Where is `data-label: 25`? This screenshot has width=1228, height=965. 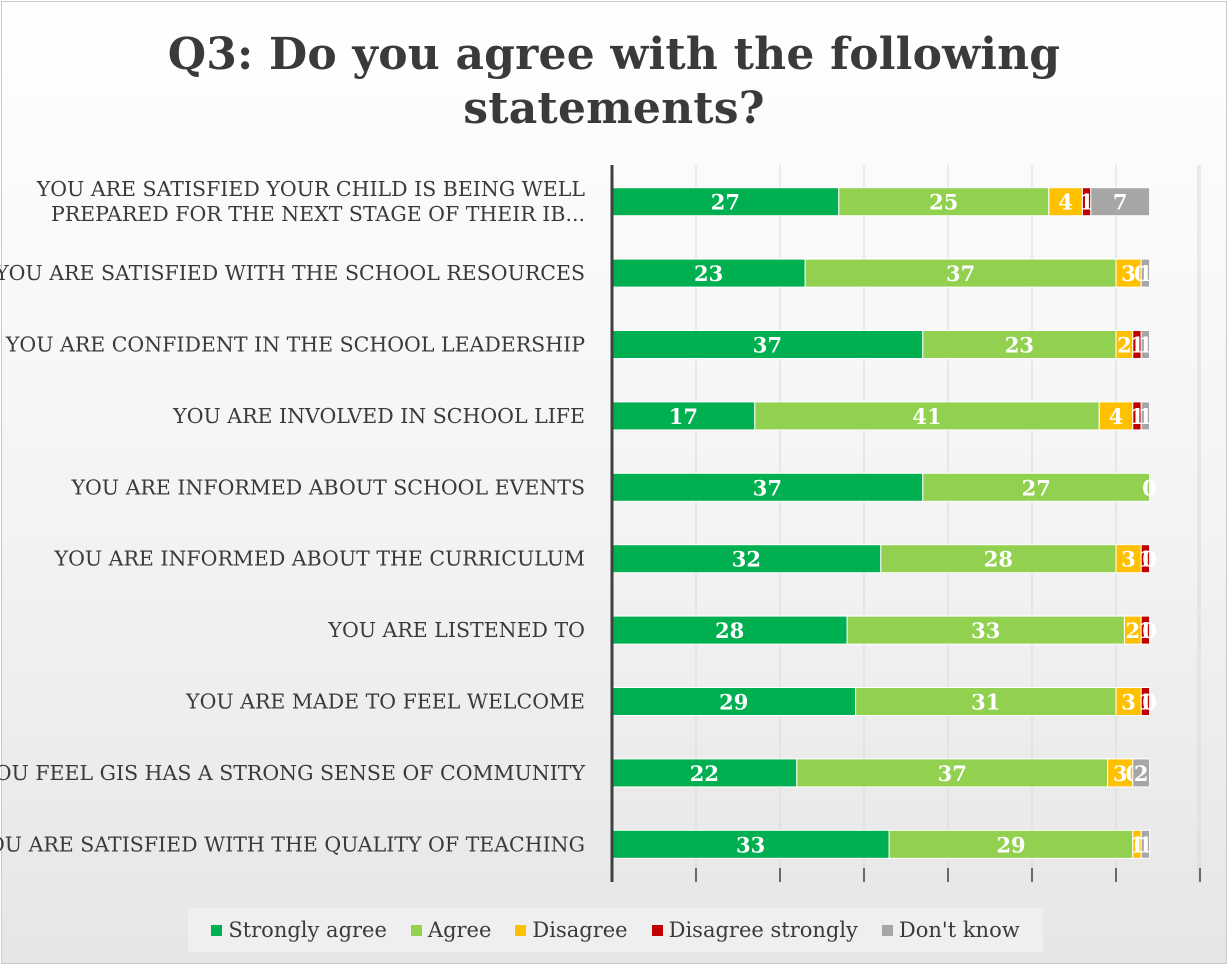 data-label: 25 is located at coordinates (943, 202).